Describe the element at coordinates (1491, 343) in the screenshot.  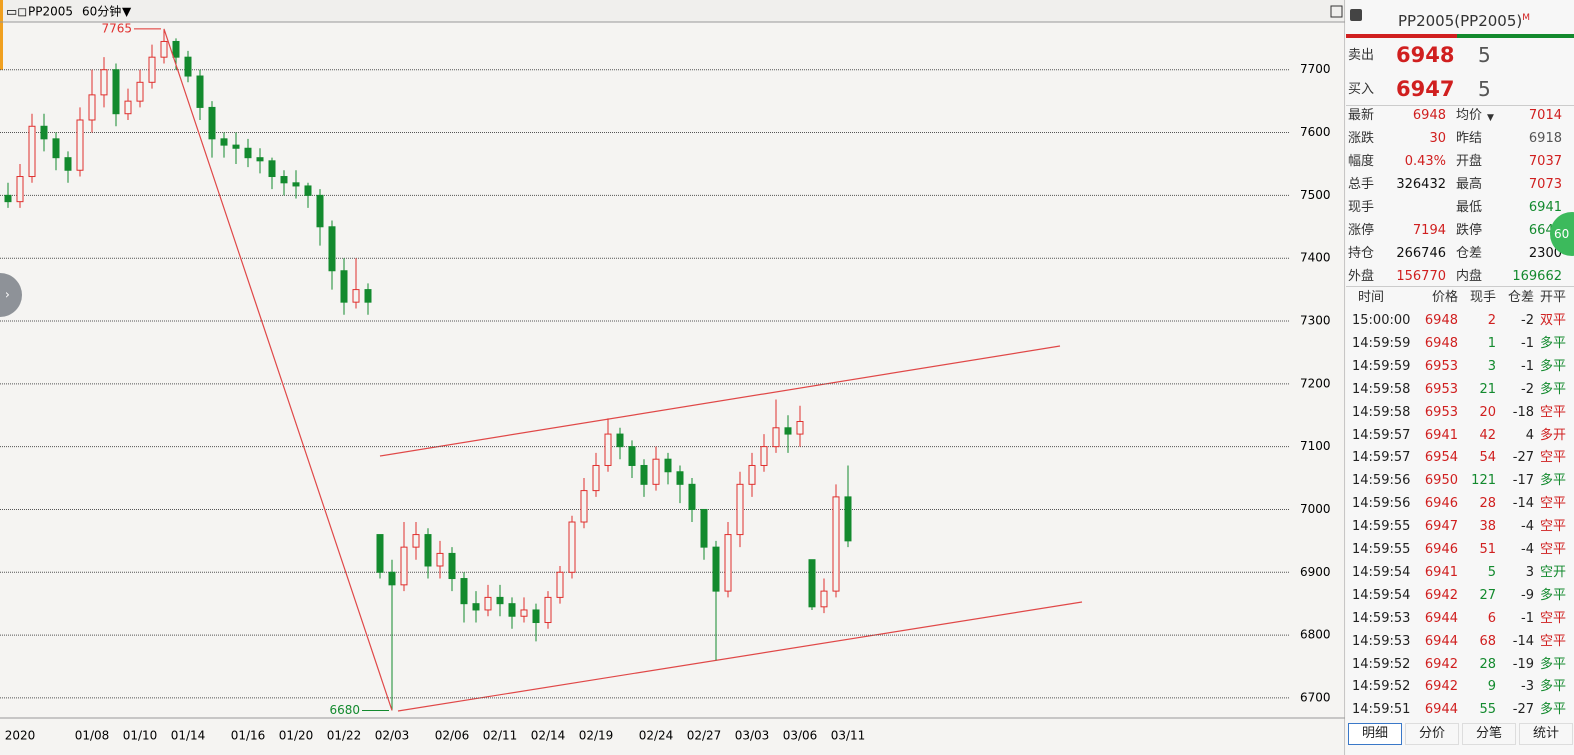
I see `trade-volume: 1` at that location.